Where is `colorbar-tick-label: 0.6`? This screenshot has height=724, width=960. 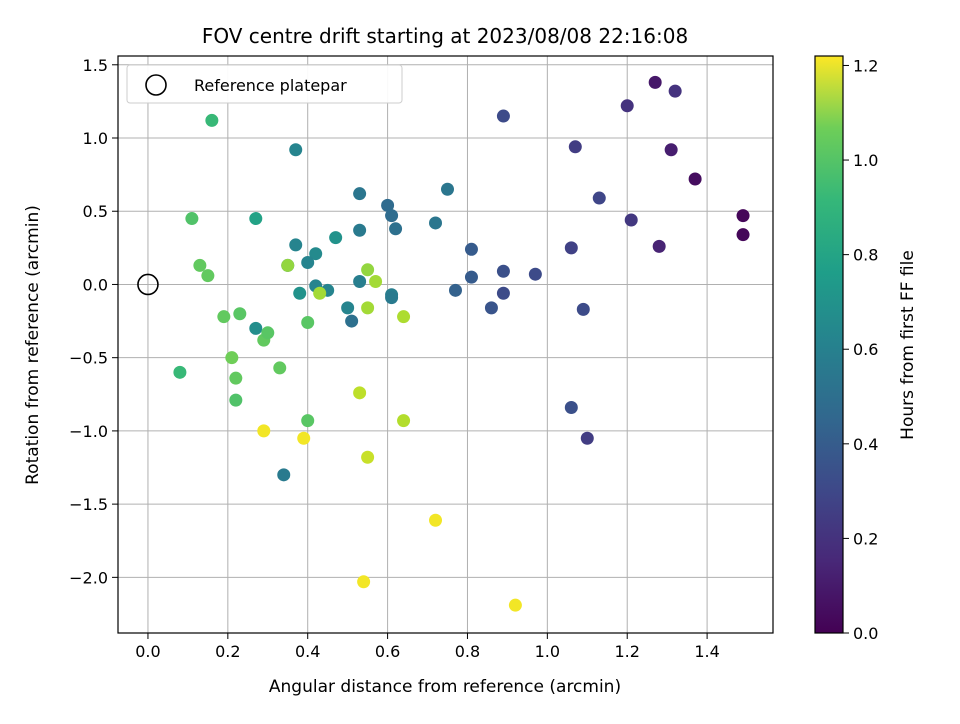
colorbar-tick-label: 0.6 is located at coordinates (865, 349).